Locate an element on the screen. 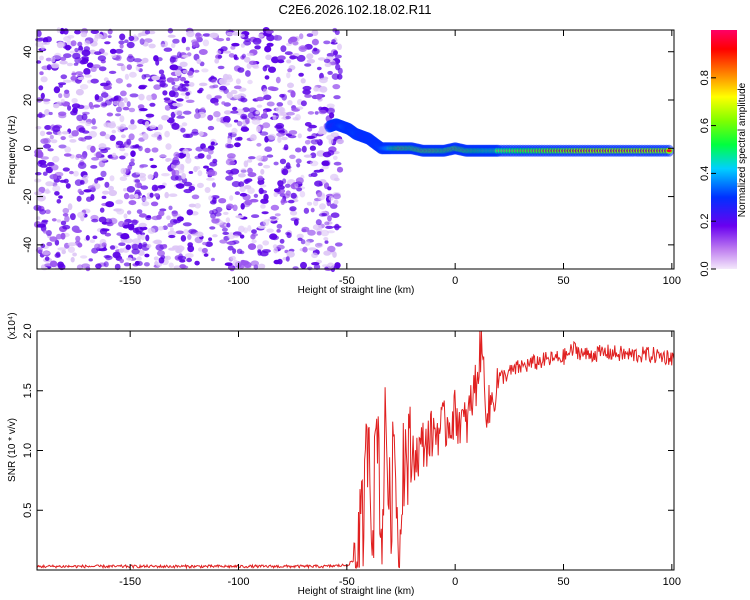 Image resolution: width=750 pixels, height=600 pixels. figure-title: C2E6.2026.102.18.02.R11 is located at coordinates (355, 9).